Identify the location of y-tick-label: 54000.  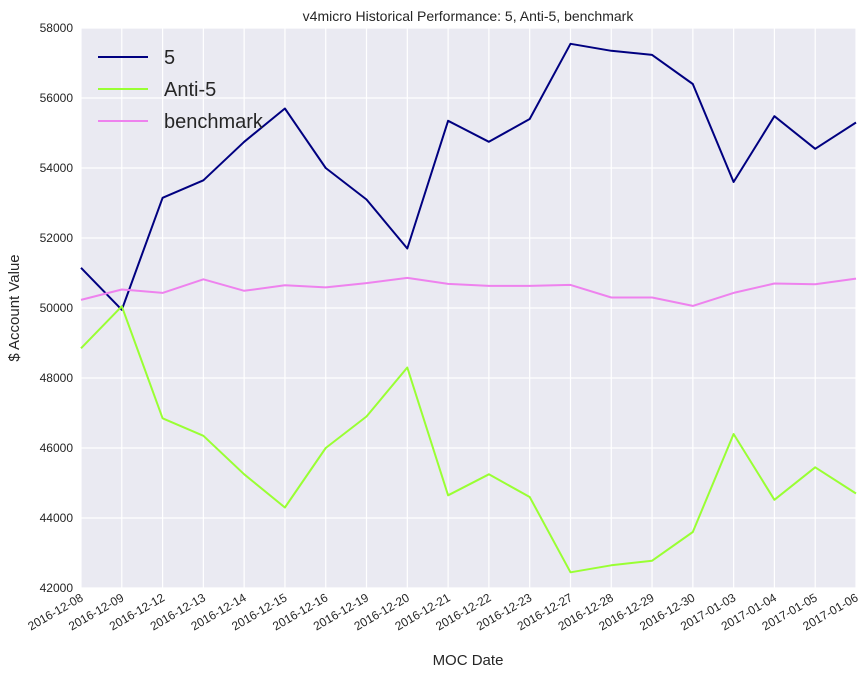
(57, 168).